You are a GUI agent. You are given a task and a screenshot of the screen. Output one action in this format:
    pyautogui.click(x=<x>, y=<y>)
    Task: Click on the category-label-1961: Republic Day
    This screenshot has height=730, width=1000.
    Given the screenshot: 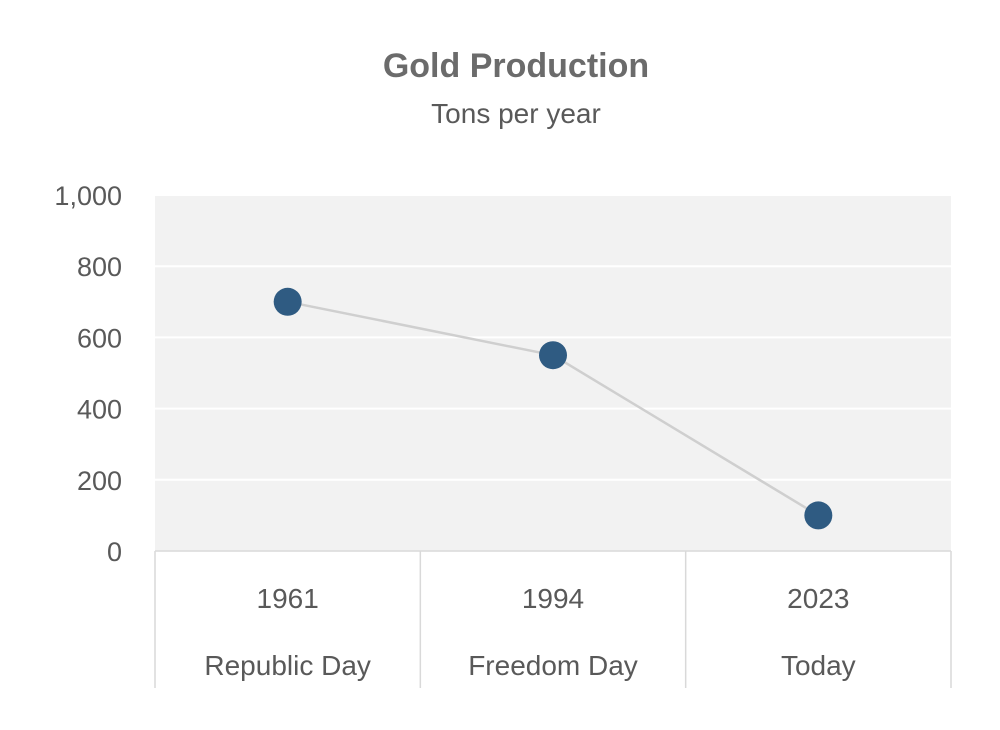 What is the action you would take?
    pyautogui.click(x=287, y=665)
    